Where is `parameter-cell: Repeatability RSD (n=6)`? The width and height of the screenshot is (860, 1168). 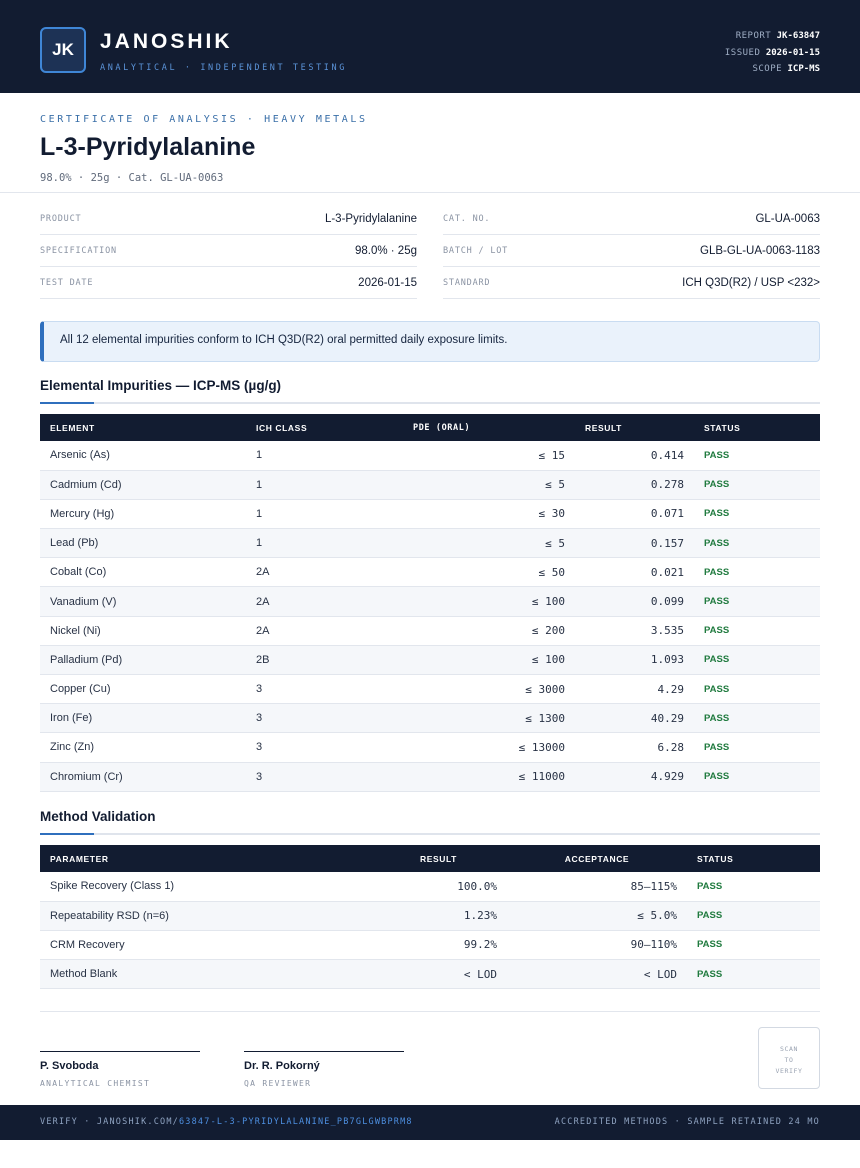 parameter-cell: Repeatability RSD (n=6) is located at coordinates (205, 916).